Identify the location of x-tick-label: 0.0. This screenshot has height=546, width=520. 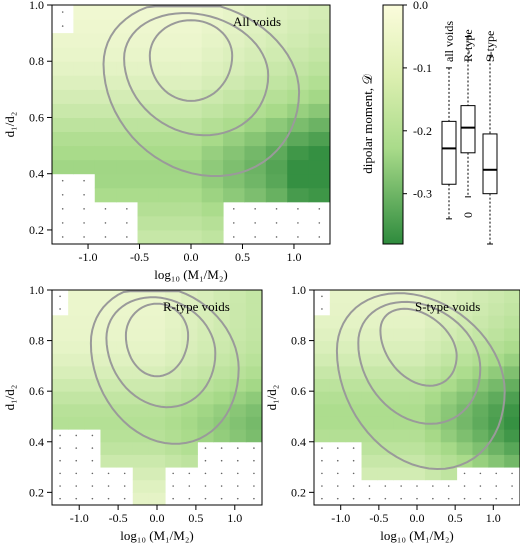
(417, 518).